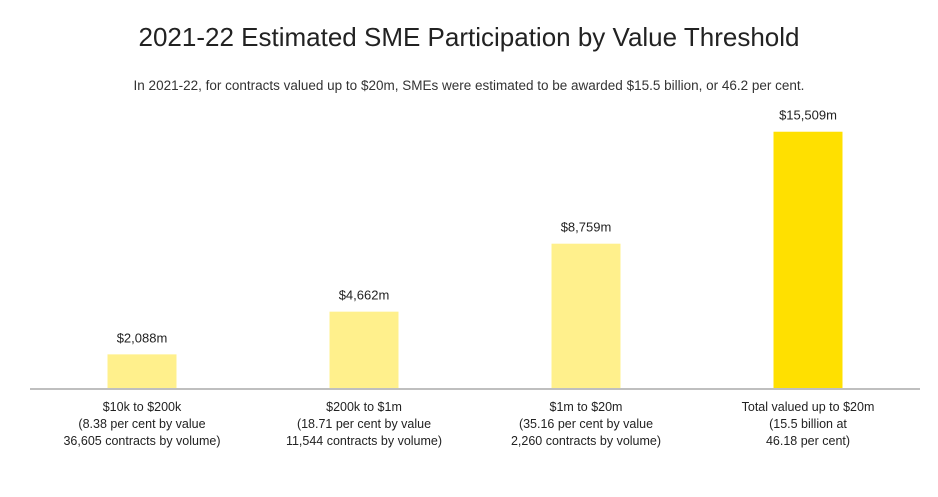 This screenshot has height=497, width=938. Describe the element at coordinates (586, 227) in the screenshot. I see `data-label-3: $8,759m` at that location.